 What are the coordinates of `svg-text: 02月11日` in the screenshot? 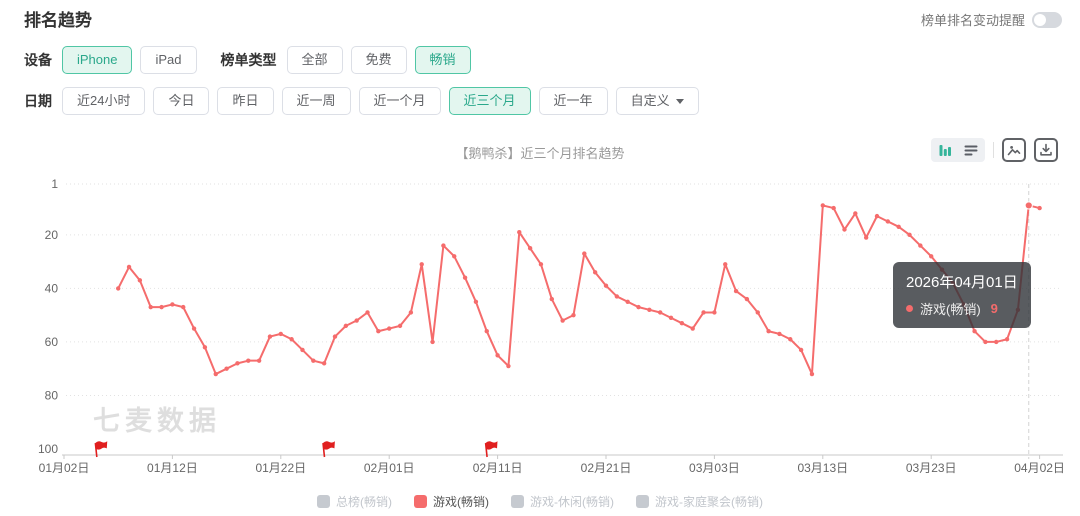 It's located at (498, 468).